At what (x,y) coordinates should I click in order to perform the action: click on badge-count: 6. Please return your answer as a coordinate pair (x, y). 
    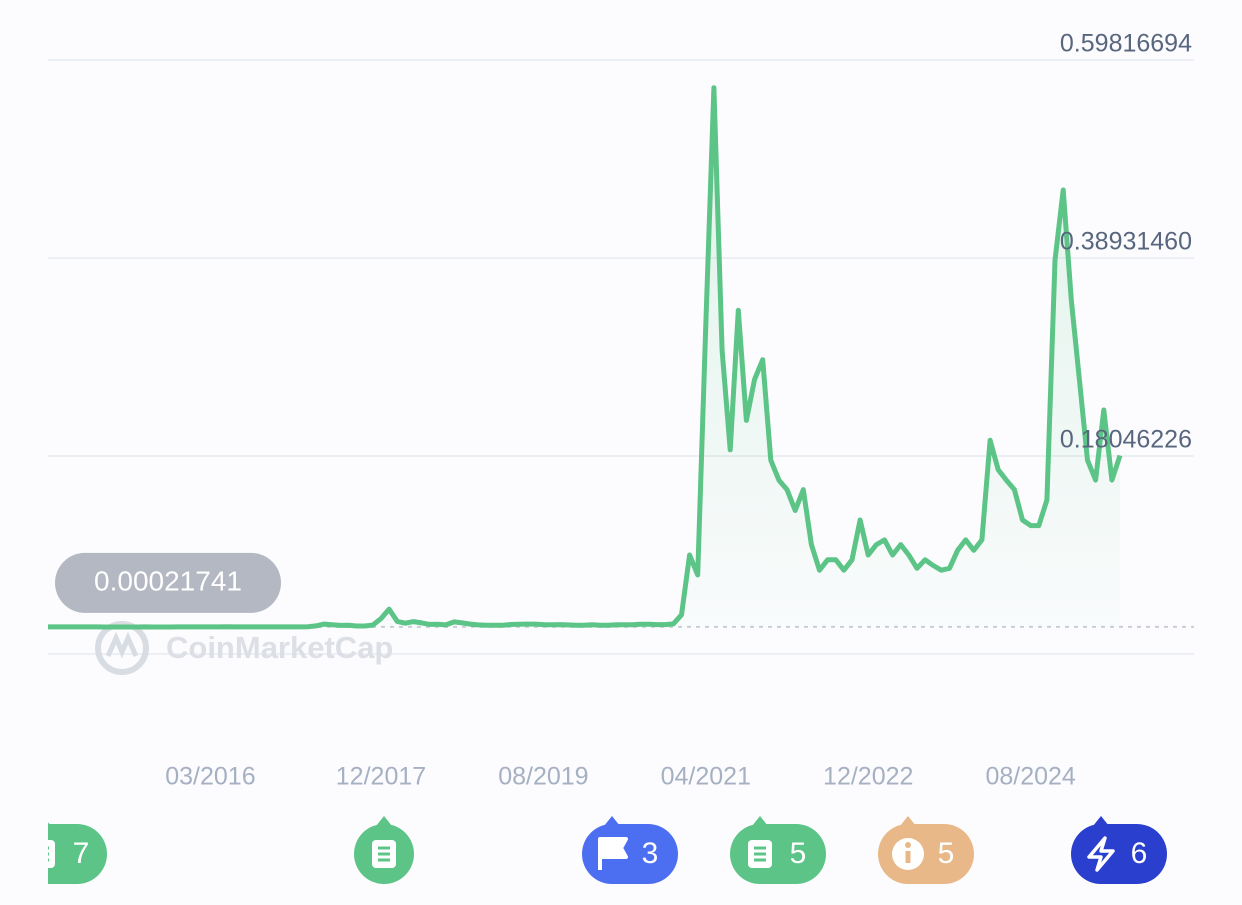
    Looking at the image, I should click on (1139, 853).